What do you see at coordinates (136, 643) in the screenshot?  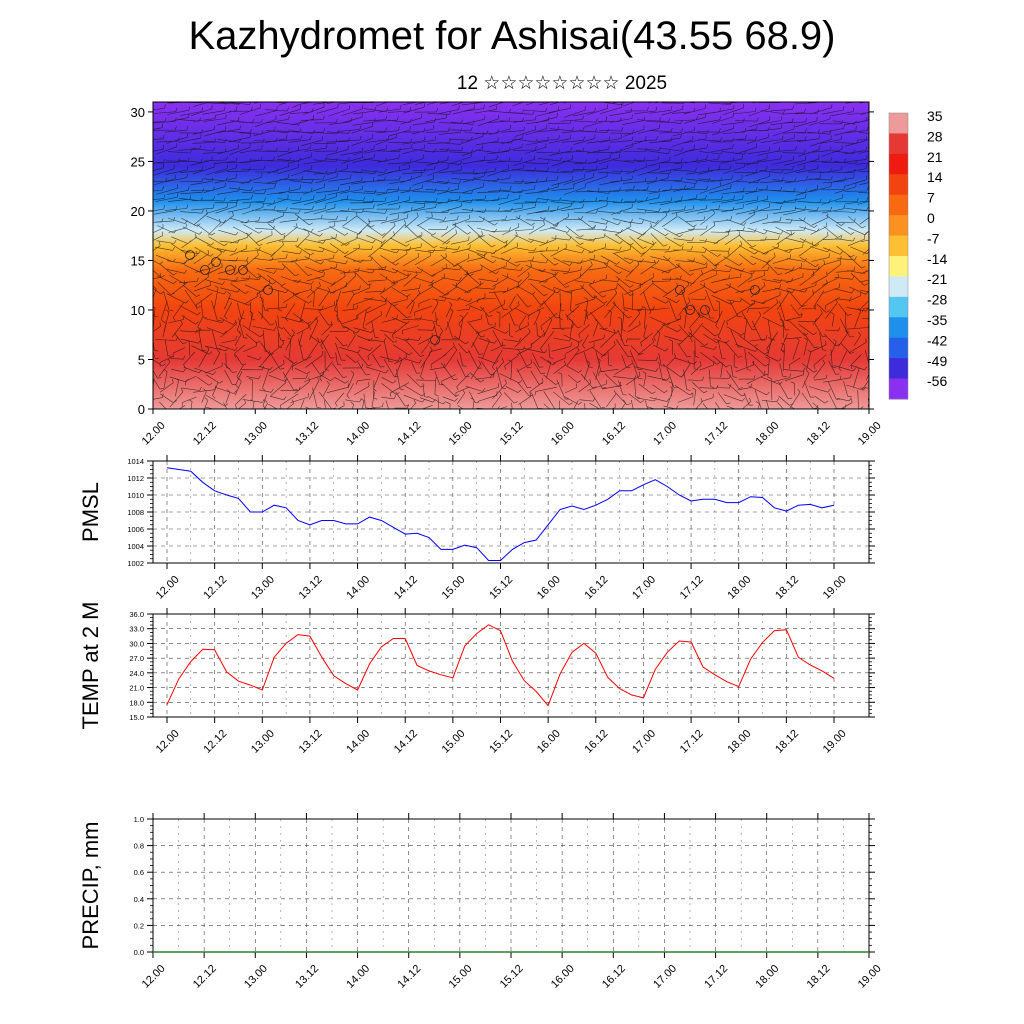 I see `y-tick-label: 30.0` at bounding box center [136, 643].